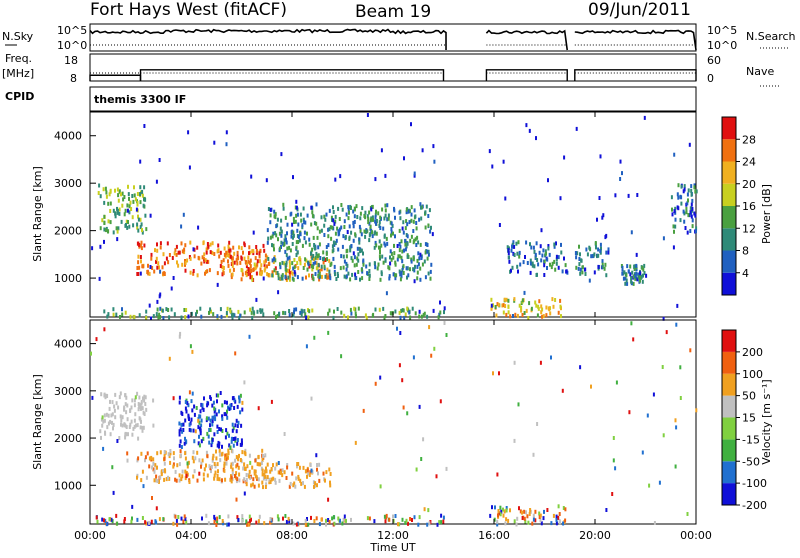 The image size is (800, 558). I want to click on noise-sky-series, so click(635, 40).